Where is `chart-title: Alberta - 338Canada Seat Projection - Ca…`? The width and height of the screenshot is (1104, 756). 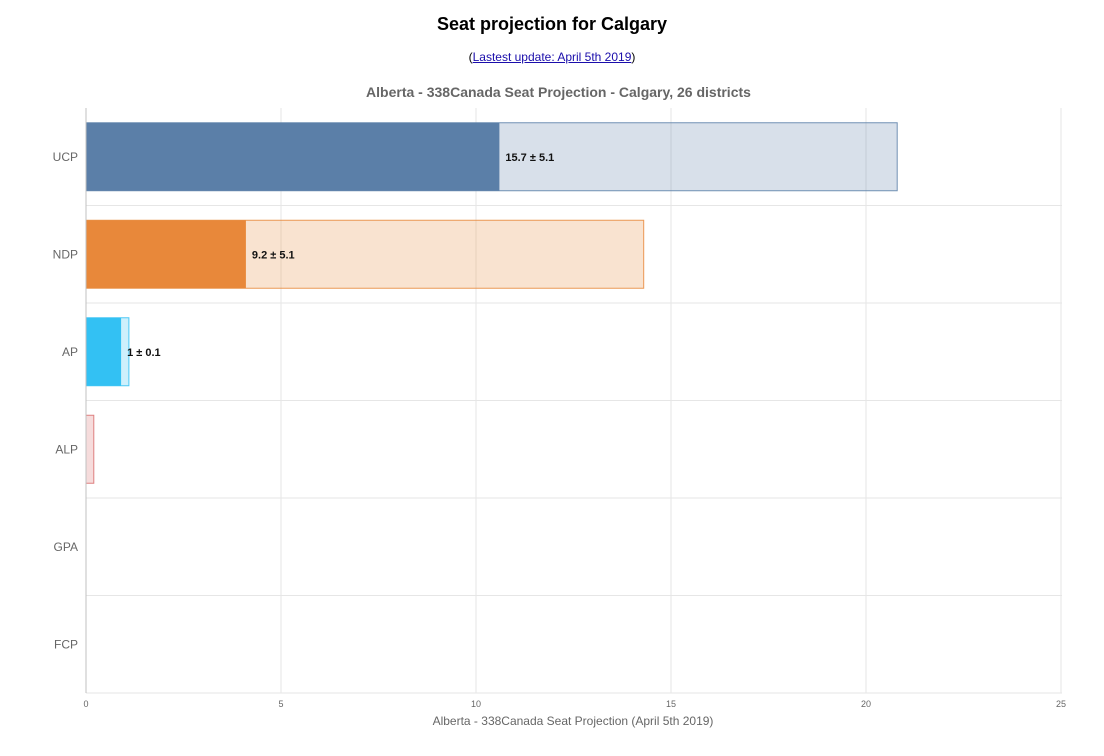 chart-title: Alberta - 338Canada Seat Projection - Ca… is located at coordinates (558, 92).